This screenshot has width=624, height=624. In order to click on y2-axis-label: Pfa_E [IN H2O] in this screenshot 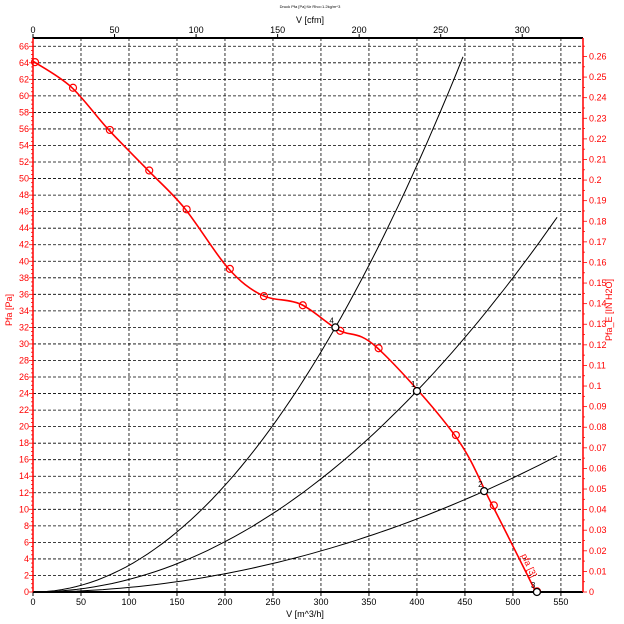, I will do `click(609, 310)`.